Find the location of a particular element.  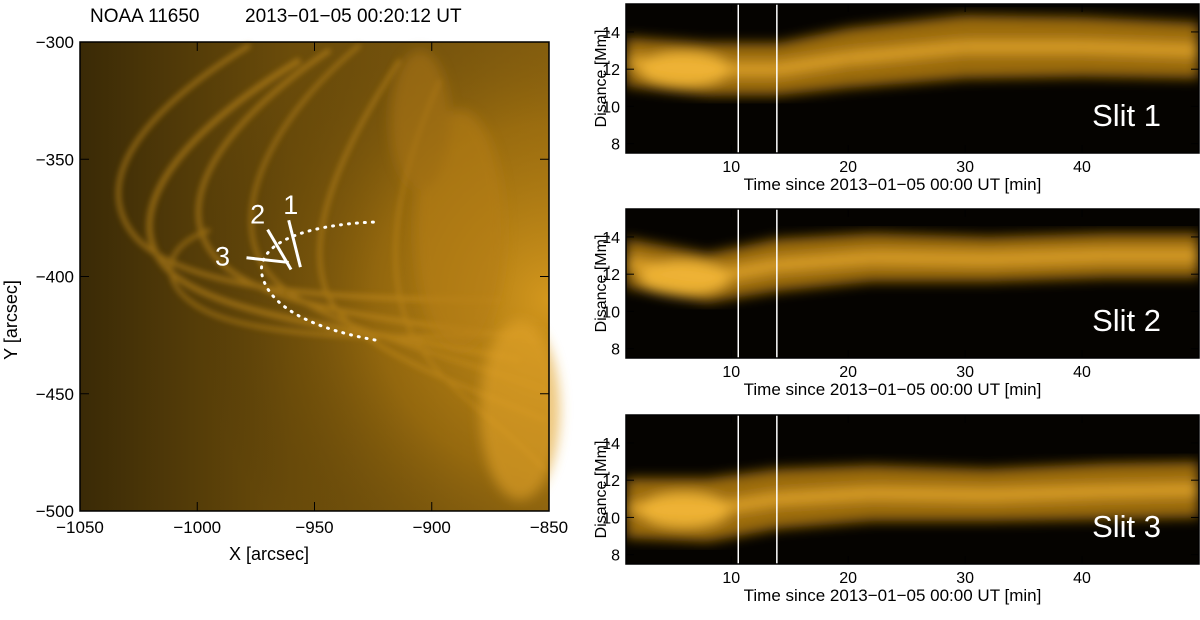

image-y-tick-label: −350 is located at coordinates (55, 159).